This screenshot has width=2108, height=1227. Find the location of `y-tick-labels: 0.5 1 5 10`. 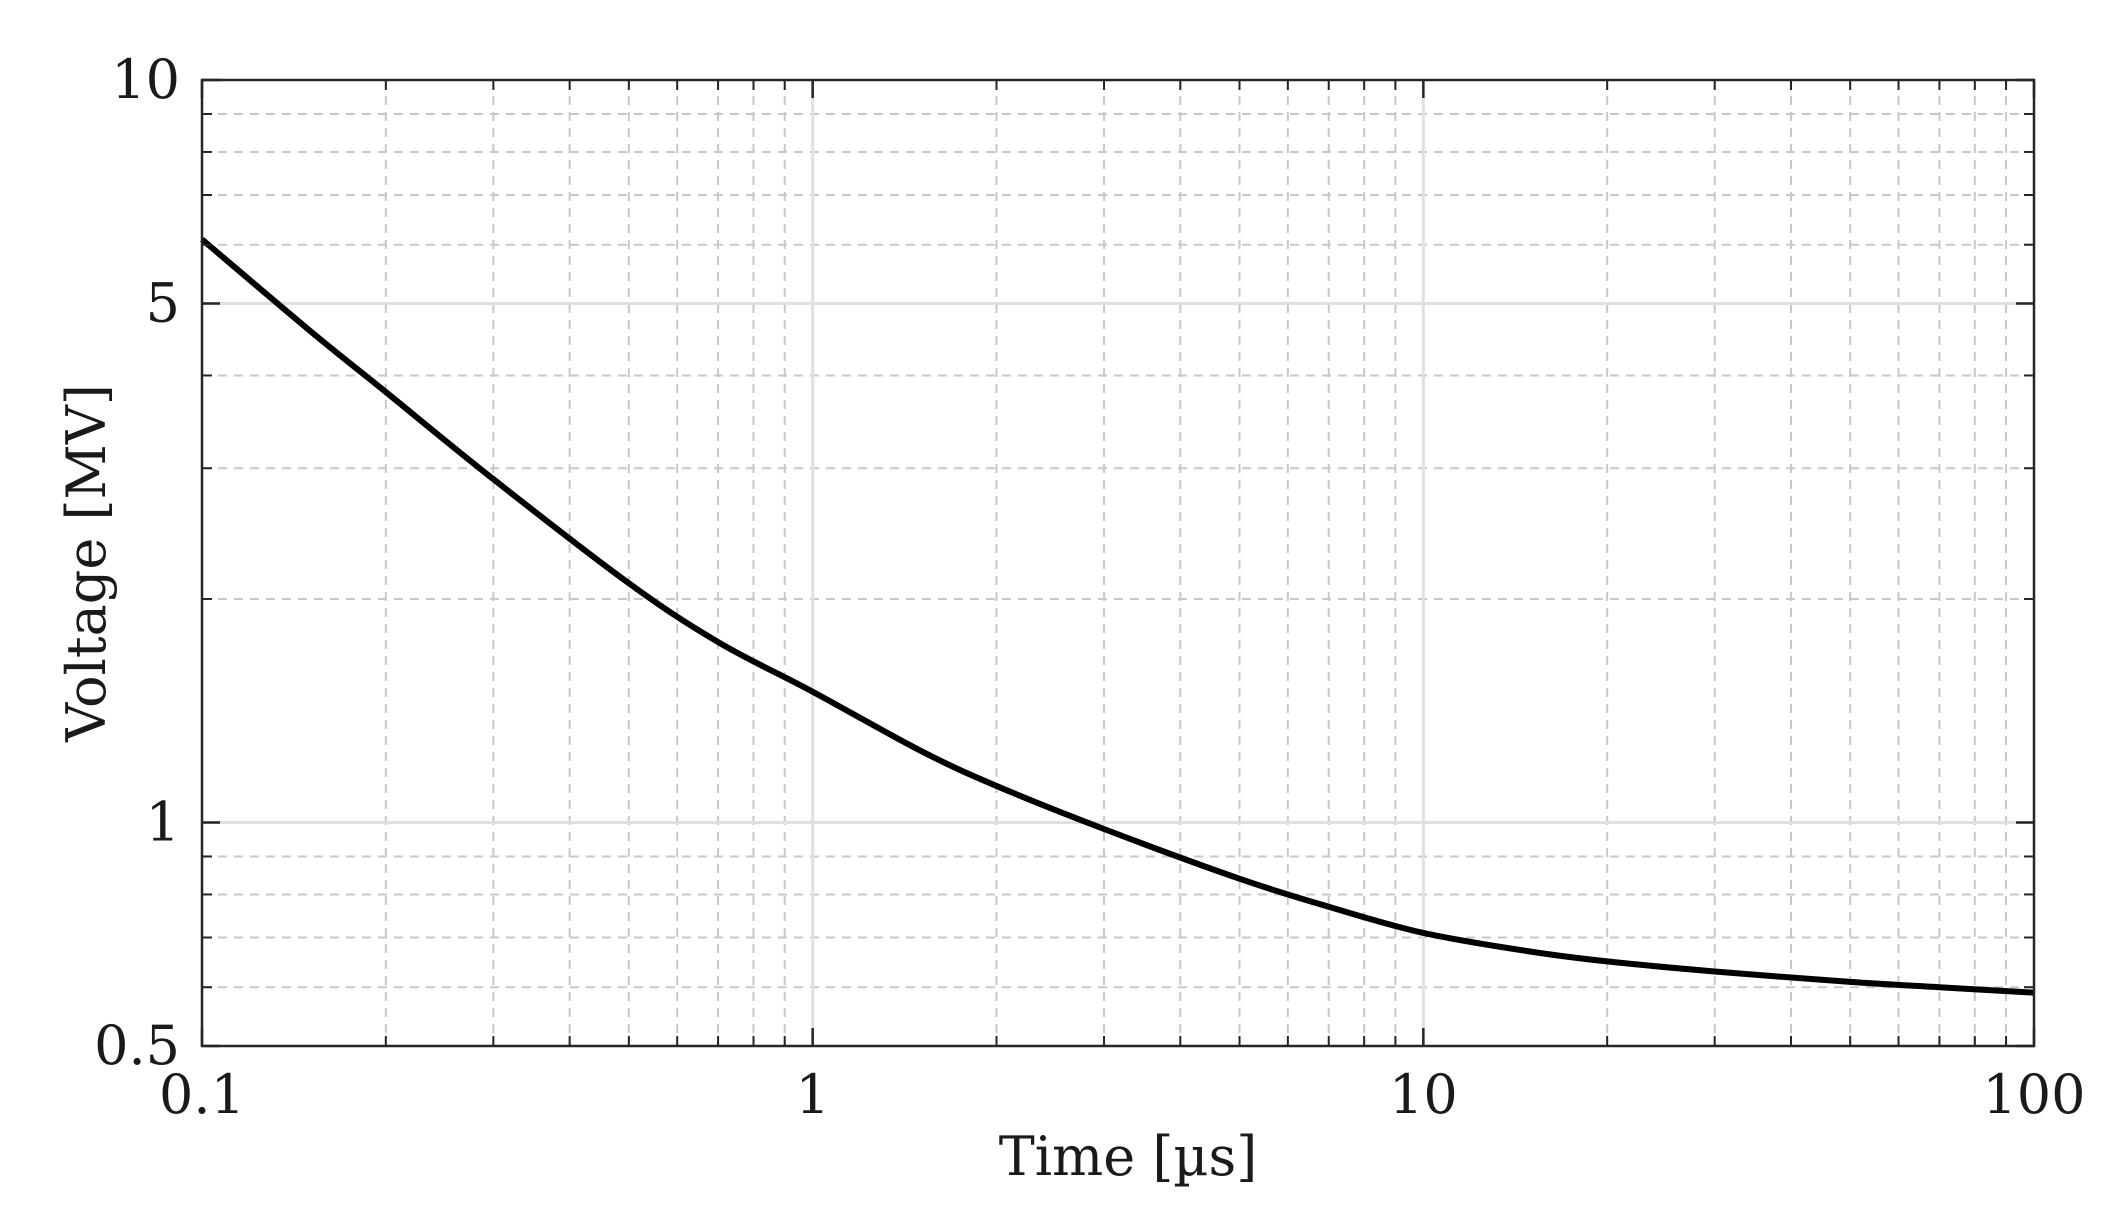

y-tick-labels: 0.5 1 5 10 is located at coordinates (137, 562).